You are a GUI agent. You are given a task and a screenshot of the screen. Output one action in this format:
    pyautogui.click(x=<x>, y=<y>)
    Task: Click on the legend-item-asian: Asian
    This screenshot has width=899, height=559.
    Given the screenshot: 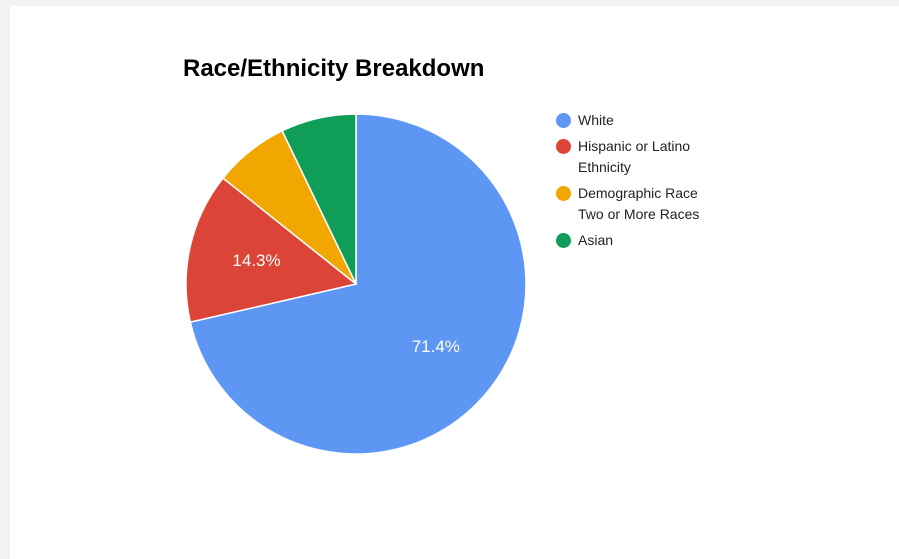 What is the action you would take?
    pyautogui.click(x=656, y=240)
    